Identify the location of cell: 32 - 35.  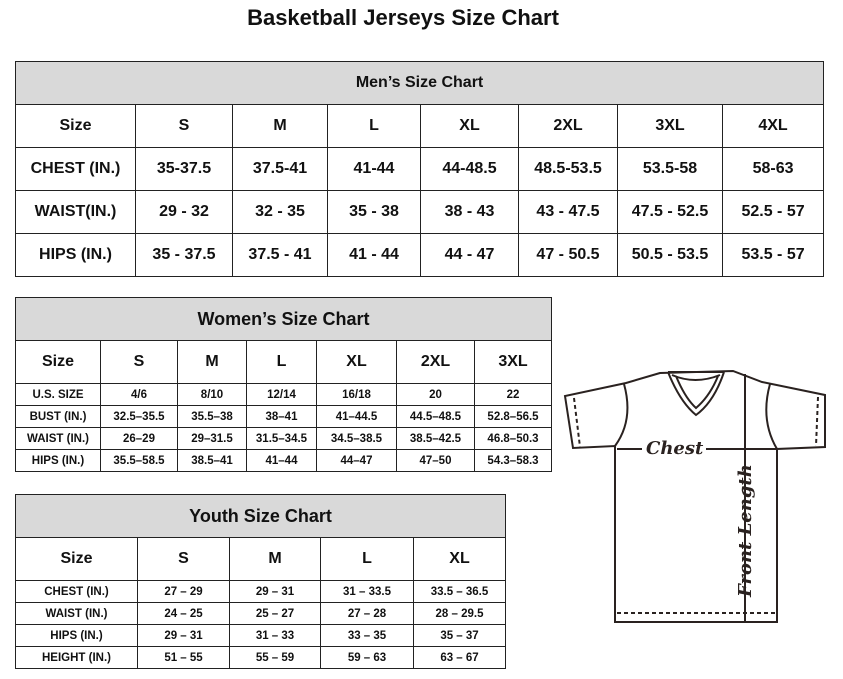
(280, 212).